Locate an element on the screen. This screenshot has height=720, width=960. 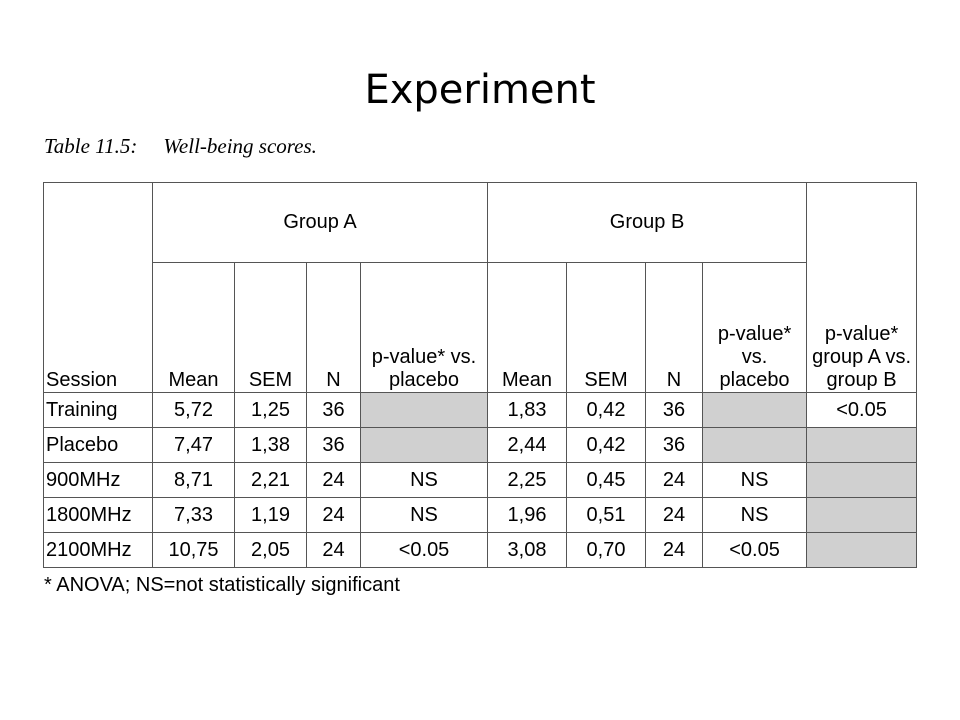
a-mean-header: Mean is located at coordinates (193, 327).